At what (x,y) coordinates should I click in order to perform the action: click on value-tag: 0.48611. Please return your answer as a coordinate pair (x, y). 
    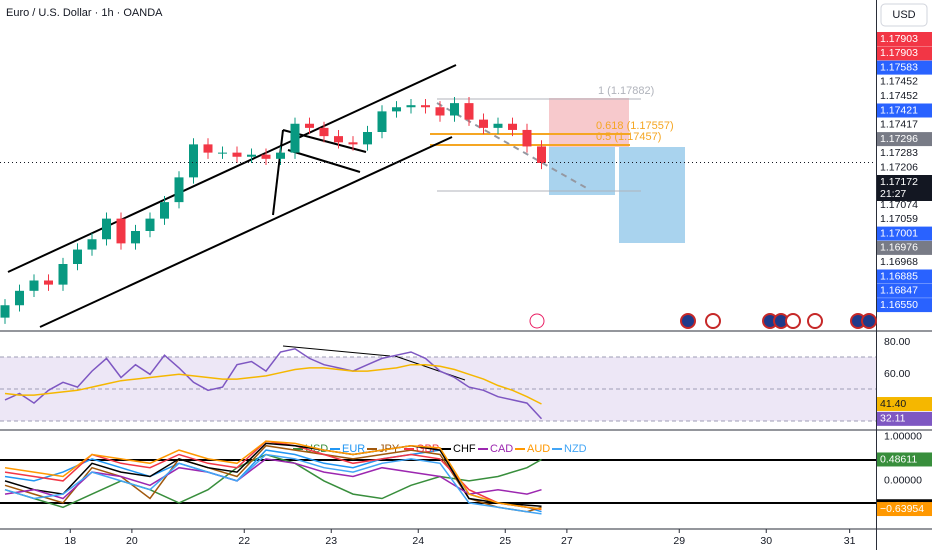
    Looking at the image, I should click on (898, 459).